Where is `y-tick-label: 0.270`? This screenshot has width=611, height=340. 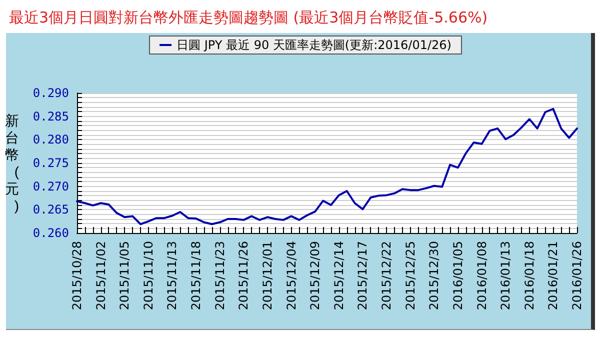 y-tick-label: 0.270 is located at coordinates (50, 186).